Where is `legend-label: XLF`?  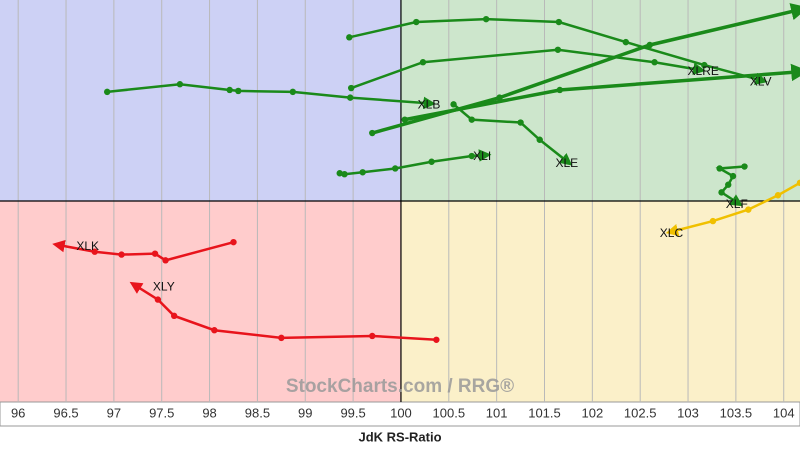 legend-label: XLF is located at coordinates (737, 204).